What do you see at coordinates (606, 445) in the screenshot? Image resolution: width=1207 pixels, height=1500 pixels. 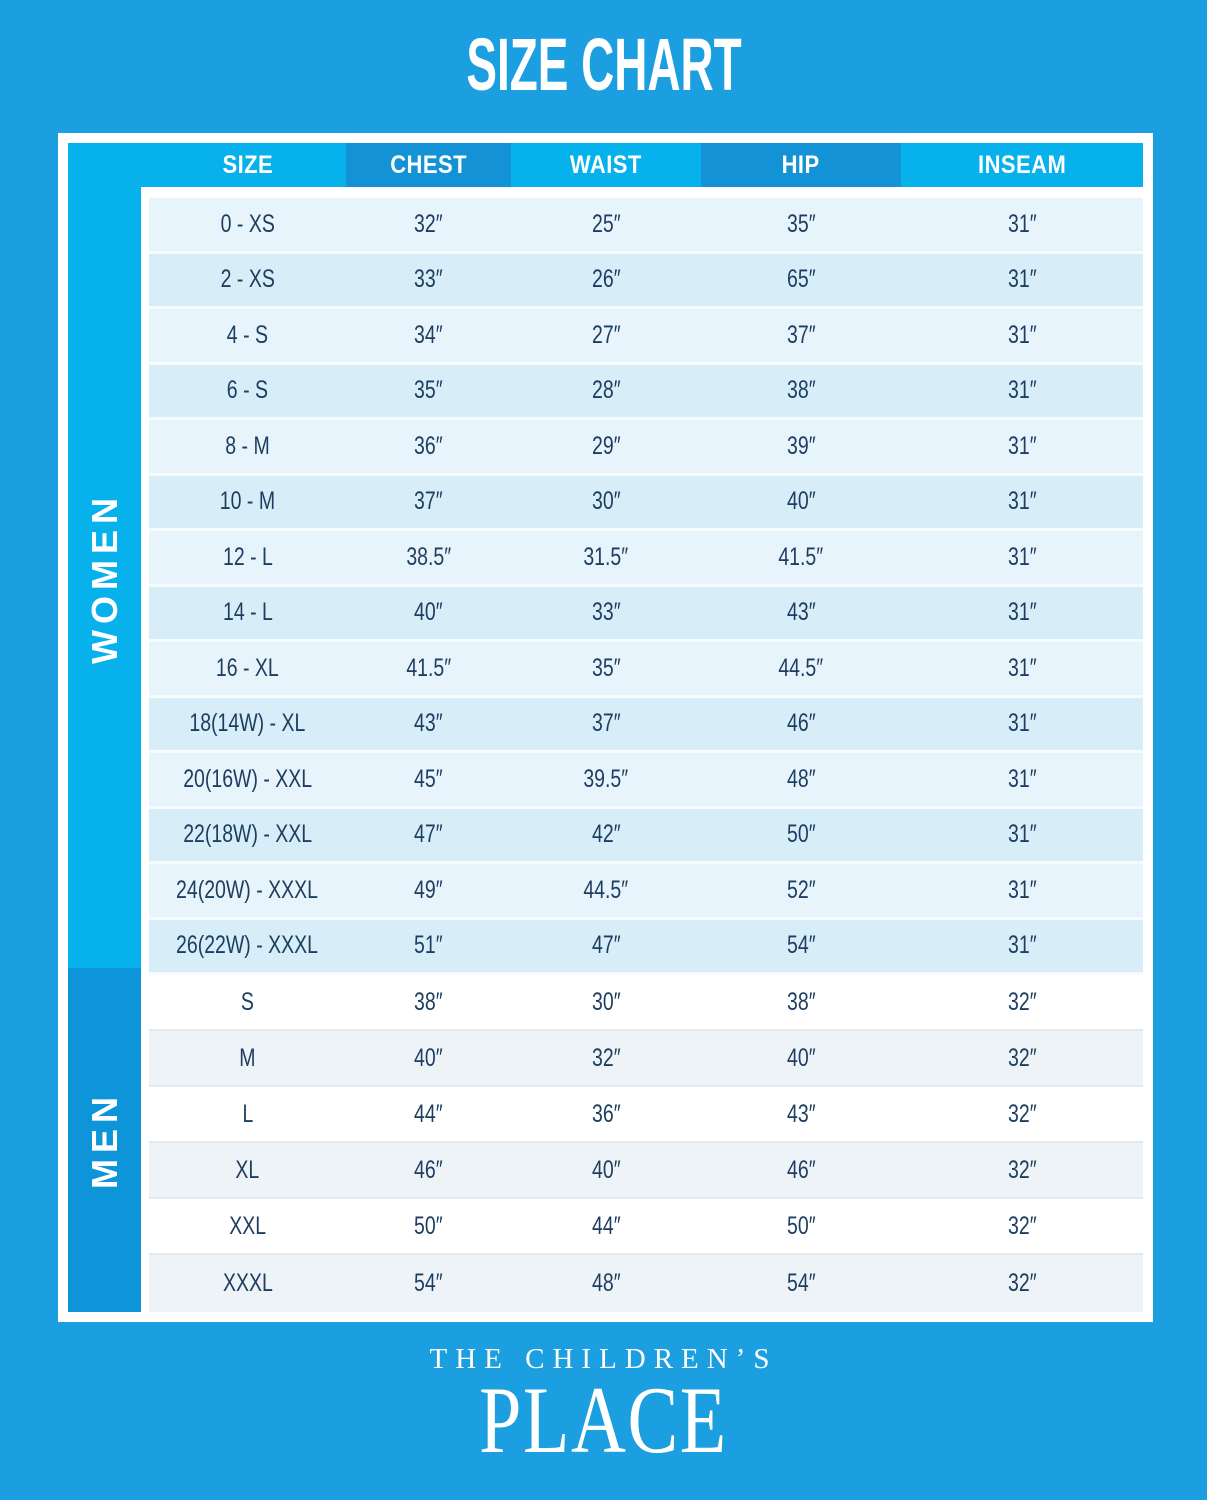 I see `waist-cell: 29″` at bounding box center [606, 445].